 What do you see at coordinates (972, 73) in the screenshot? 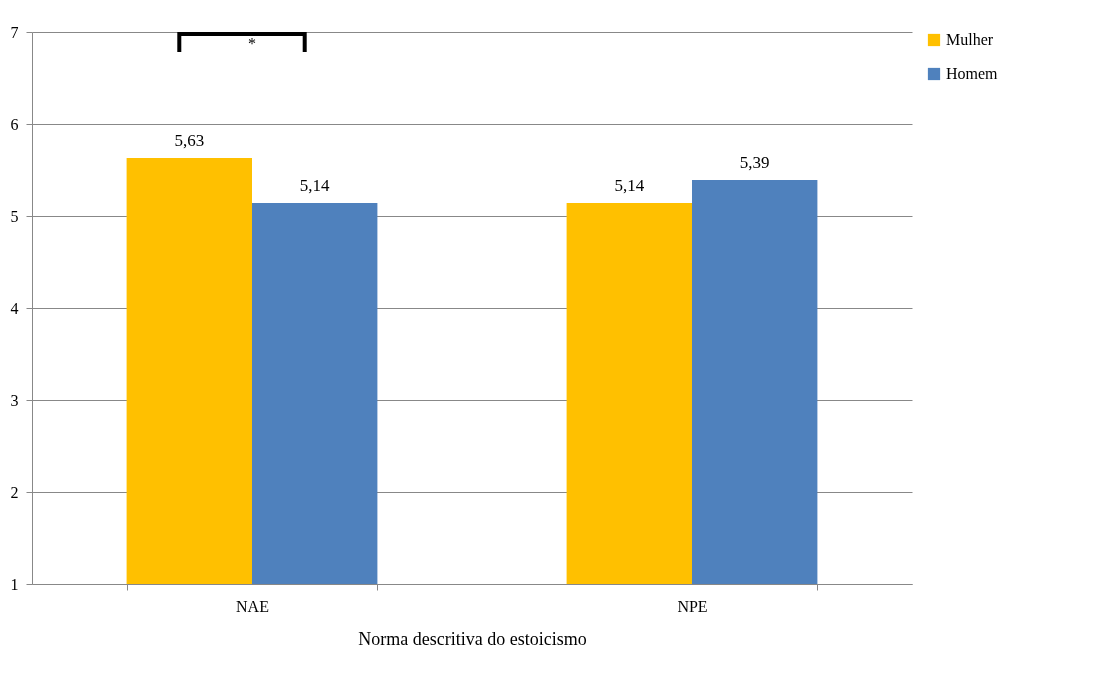
I see `legend-label: Homem` at bounding box center [972, 73].